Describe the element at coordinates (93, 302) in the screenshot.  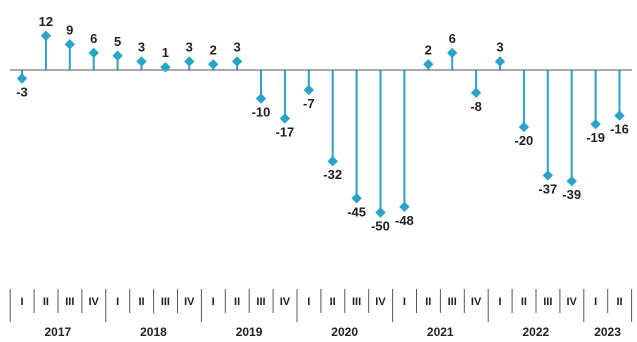
I see `quarter-label-3: IV` at that location.